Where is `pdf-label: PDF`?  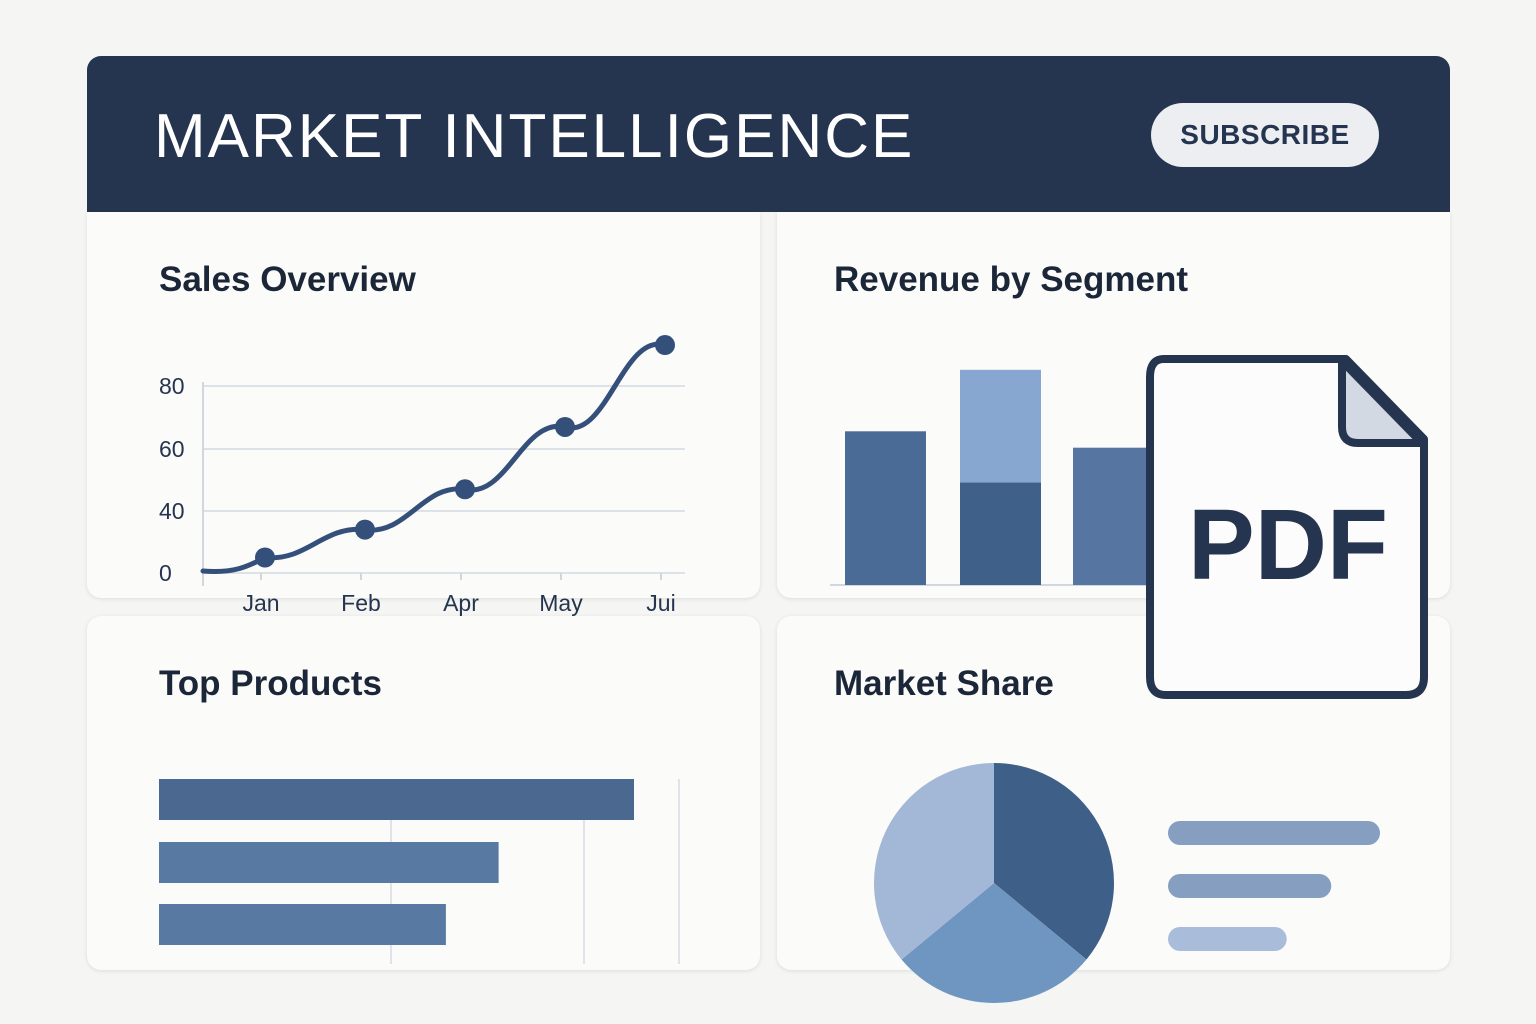
pdf-label: PDF is located at coordinates (1288, 545).